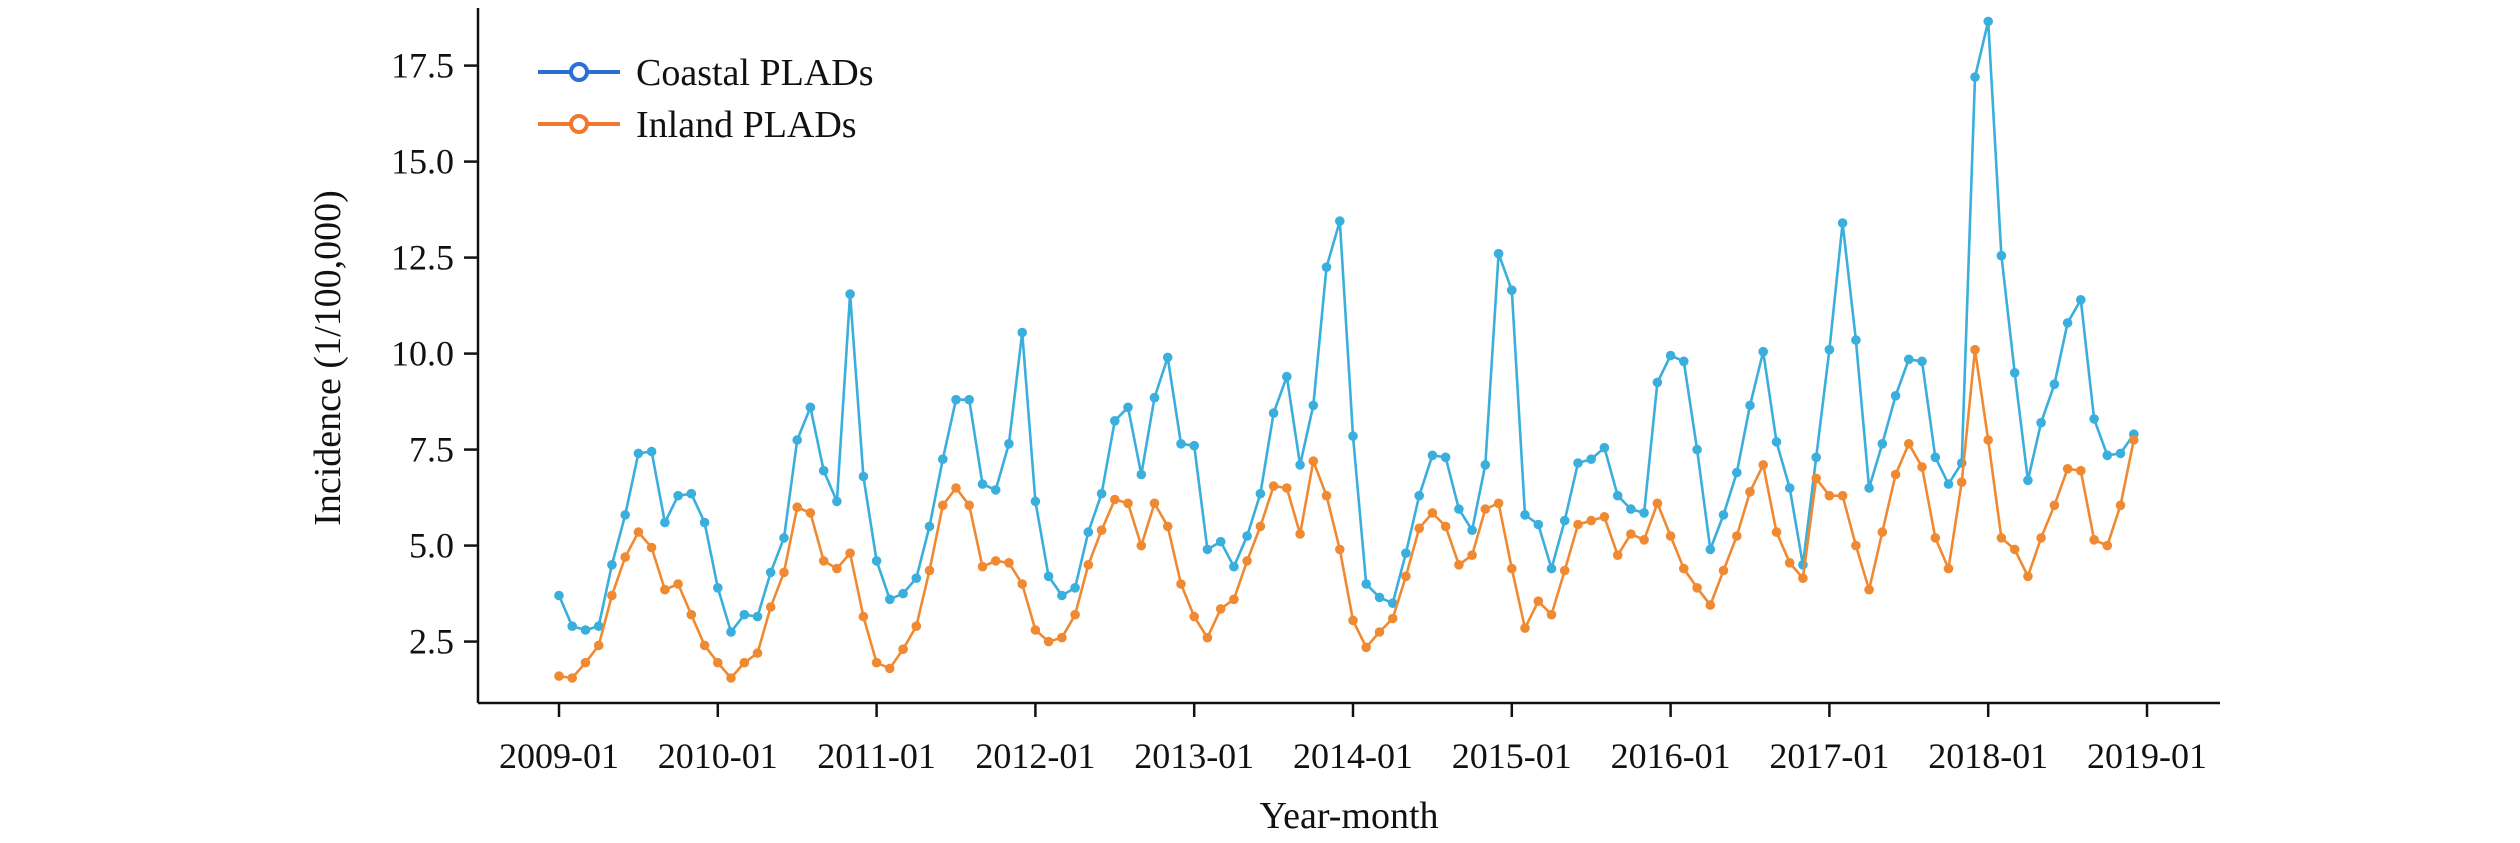 This screenshot has height=843, width=2520. What do you see at coordinates (706, 99) in the screenshot?
I see `legend: Coastal PLADs Inland PLADs` at bounding box center [706, 99].